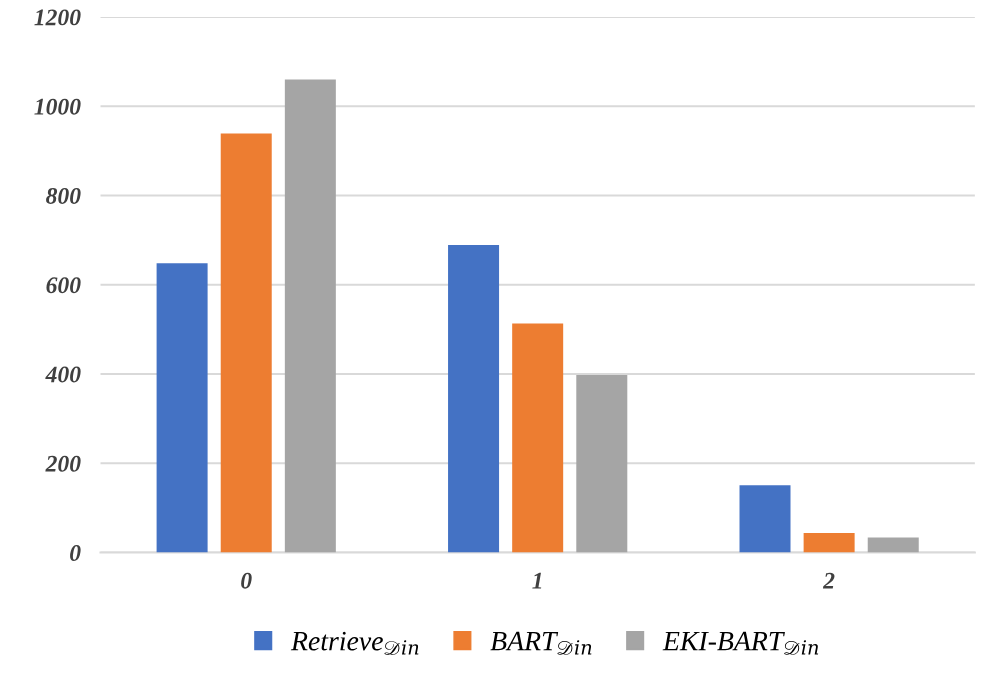 This screenshot has width=1005, height=678. Describe the element at coordinates (63, 285) in the screenshot. I see `y-tick-label: 600` at that location.